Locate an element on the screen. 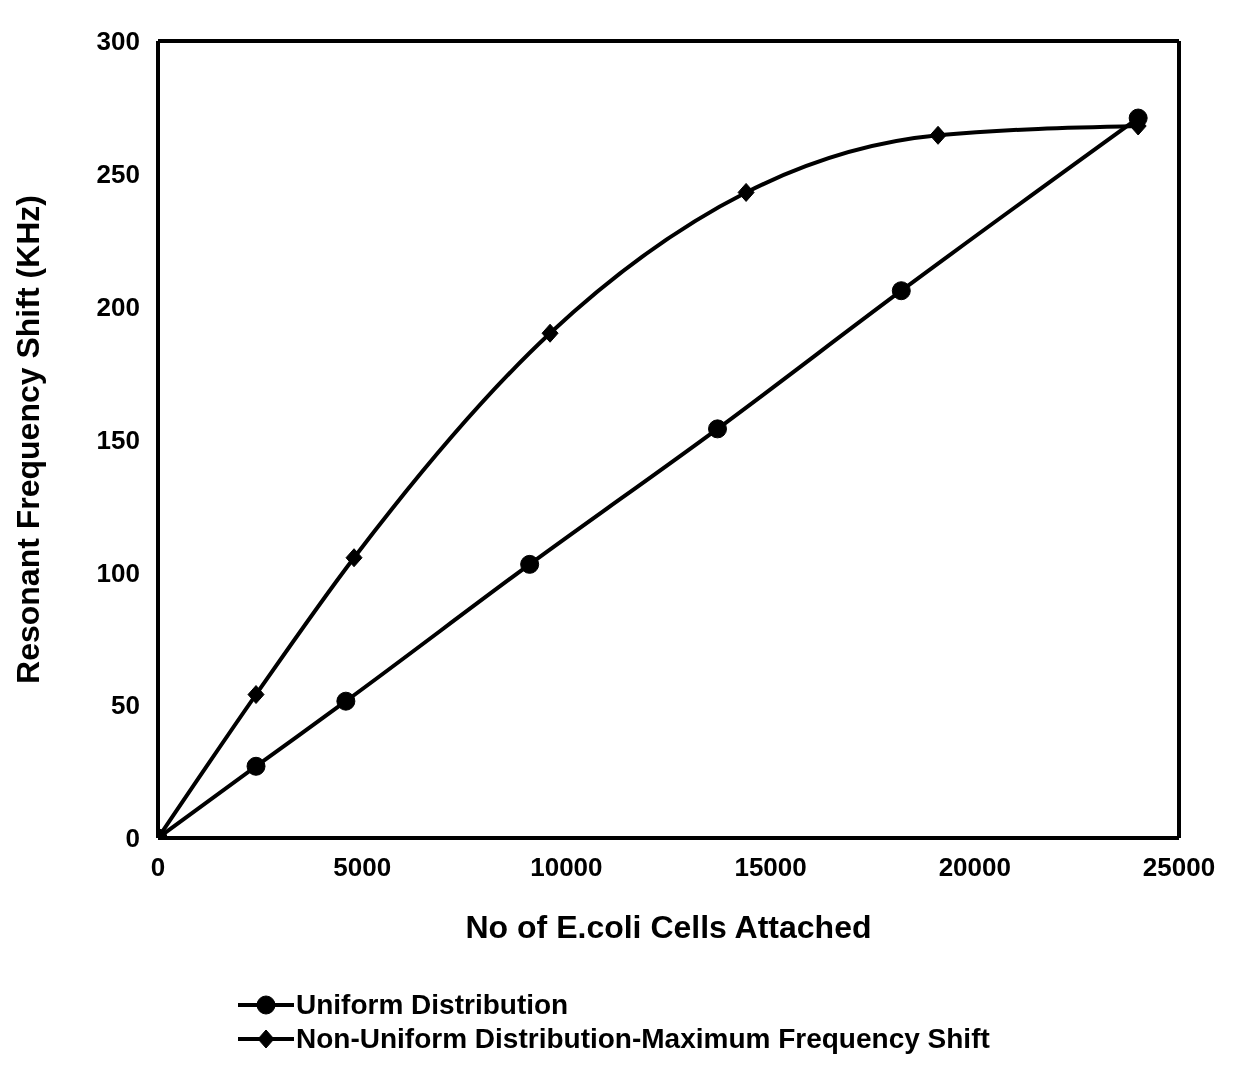 The image size is (1241, 1091). y-tick-label: 50 is located at coordinates (125, 705).